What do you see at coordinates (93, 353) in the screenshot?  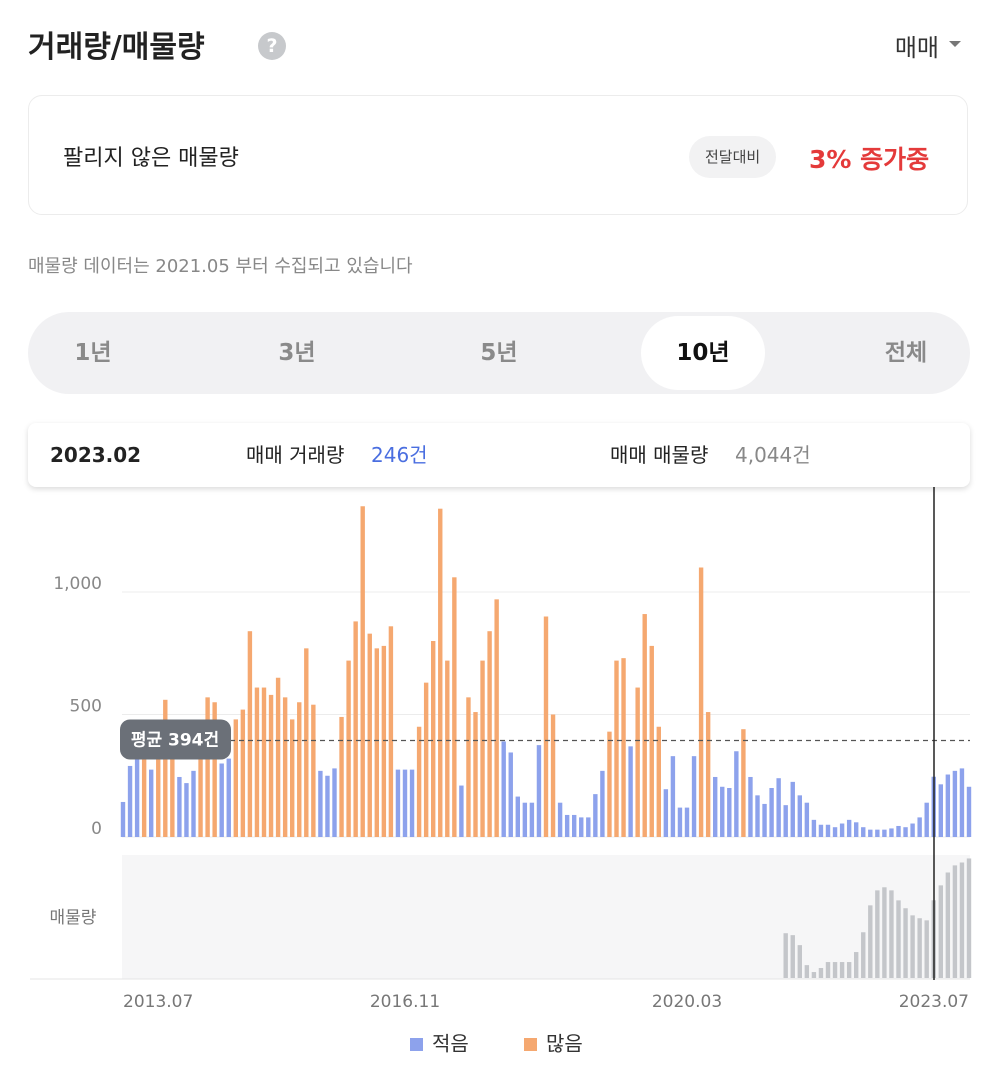 I see `period-tab: 1년` at bounding box center [93, 353].